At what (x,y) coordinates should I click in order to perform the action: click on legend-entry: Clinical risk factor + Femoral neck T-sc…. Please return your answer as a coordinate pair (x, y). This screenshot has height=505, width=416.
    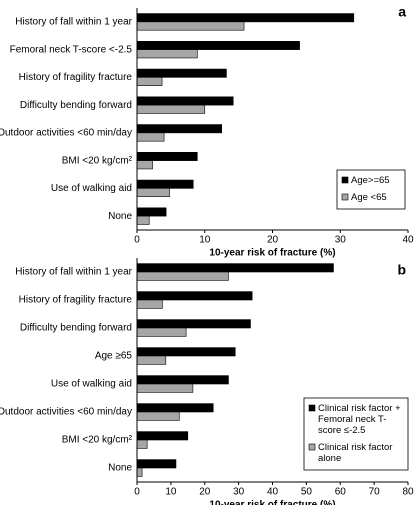
    Looking at the image, I should click on (359, 419).